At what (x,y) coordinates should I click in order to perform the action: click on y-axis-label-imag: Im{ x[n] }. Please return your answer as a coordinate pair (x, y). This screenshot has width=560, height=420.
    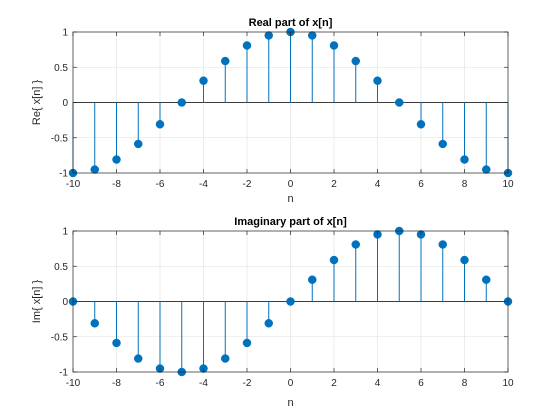
    Looking at the image, I should click on (37, 301).